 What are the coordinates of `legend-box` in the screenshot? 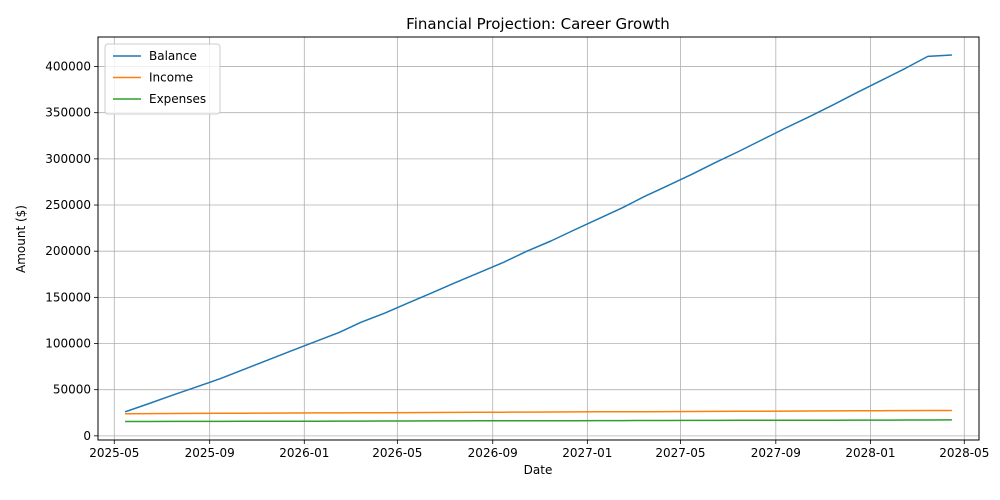 It's located at (162, 79).